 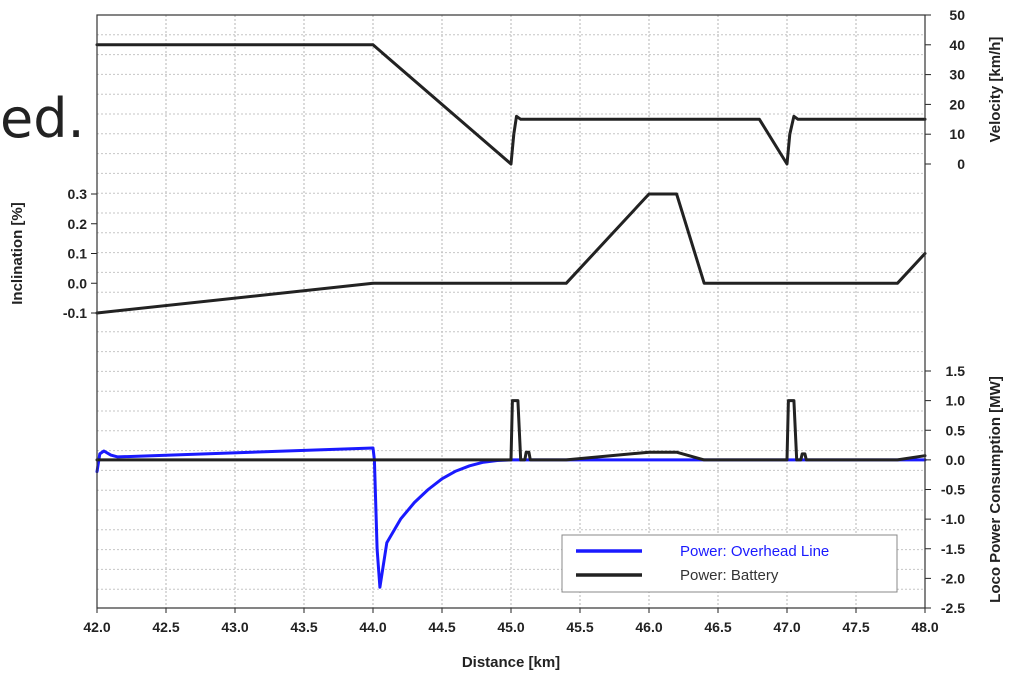 What do you see at coordinates (579, 627) in the screenshot?
I see `x-tick-label: 45.5` at bounding box center [579, 627].